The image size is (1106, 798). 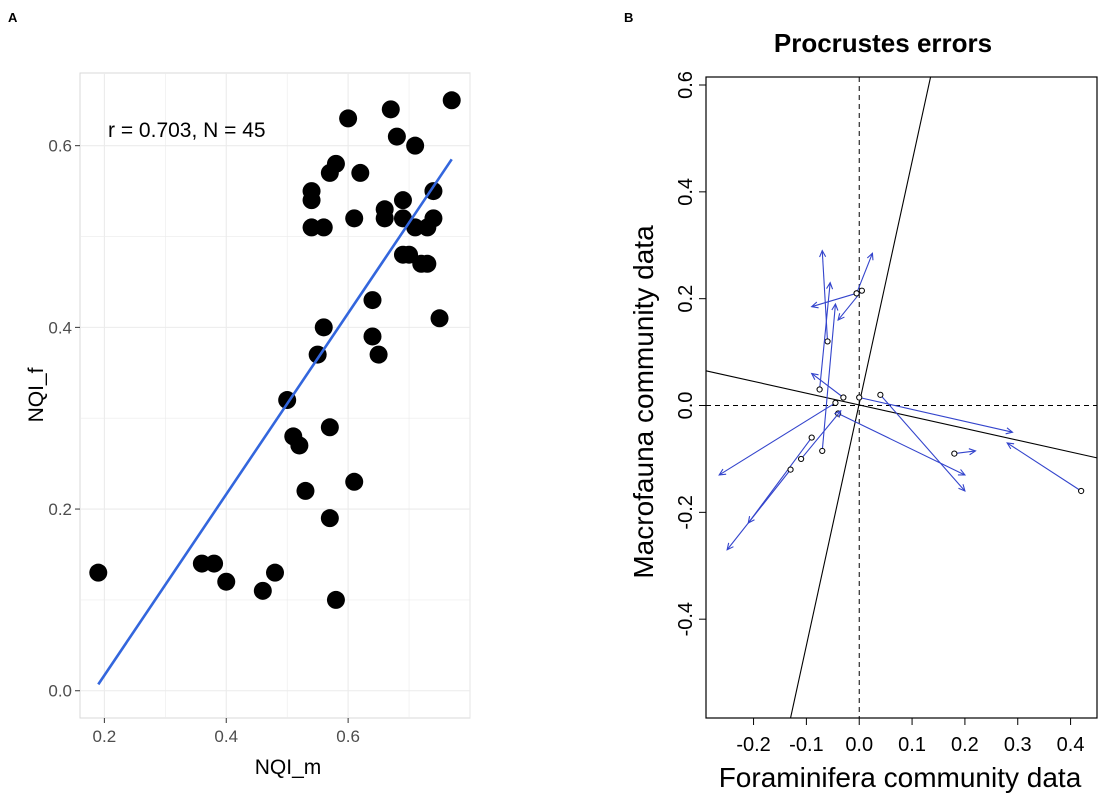 I want to click on x-axis-title-b: Foraminifera community data, so click(x=900, y=777).